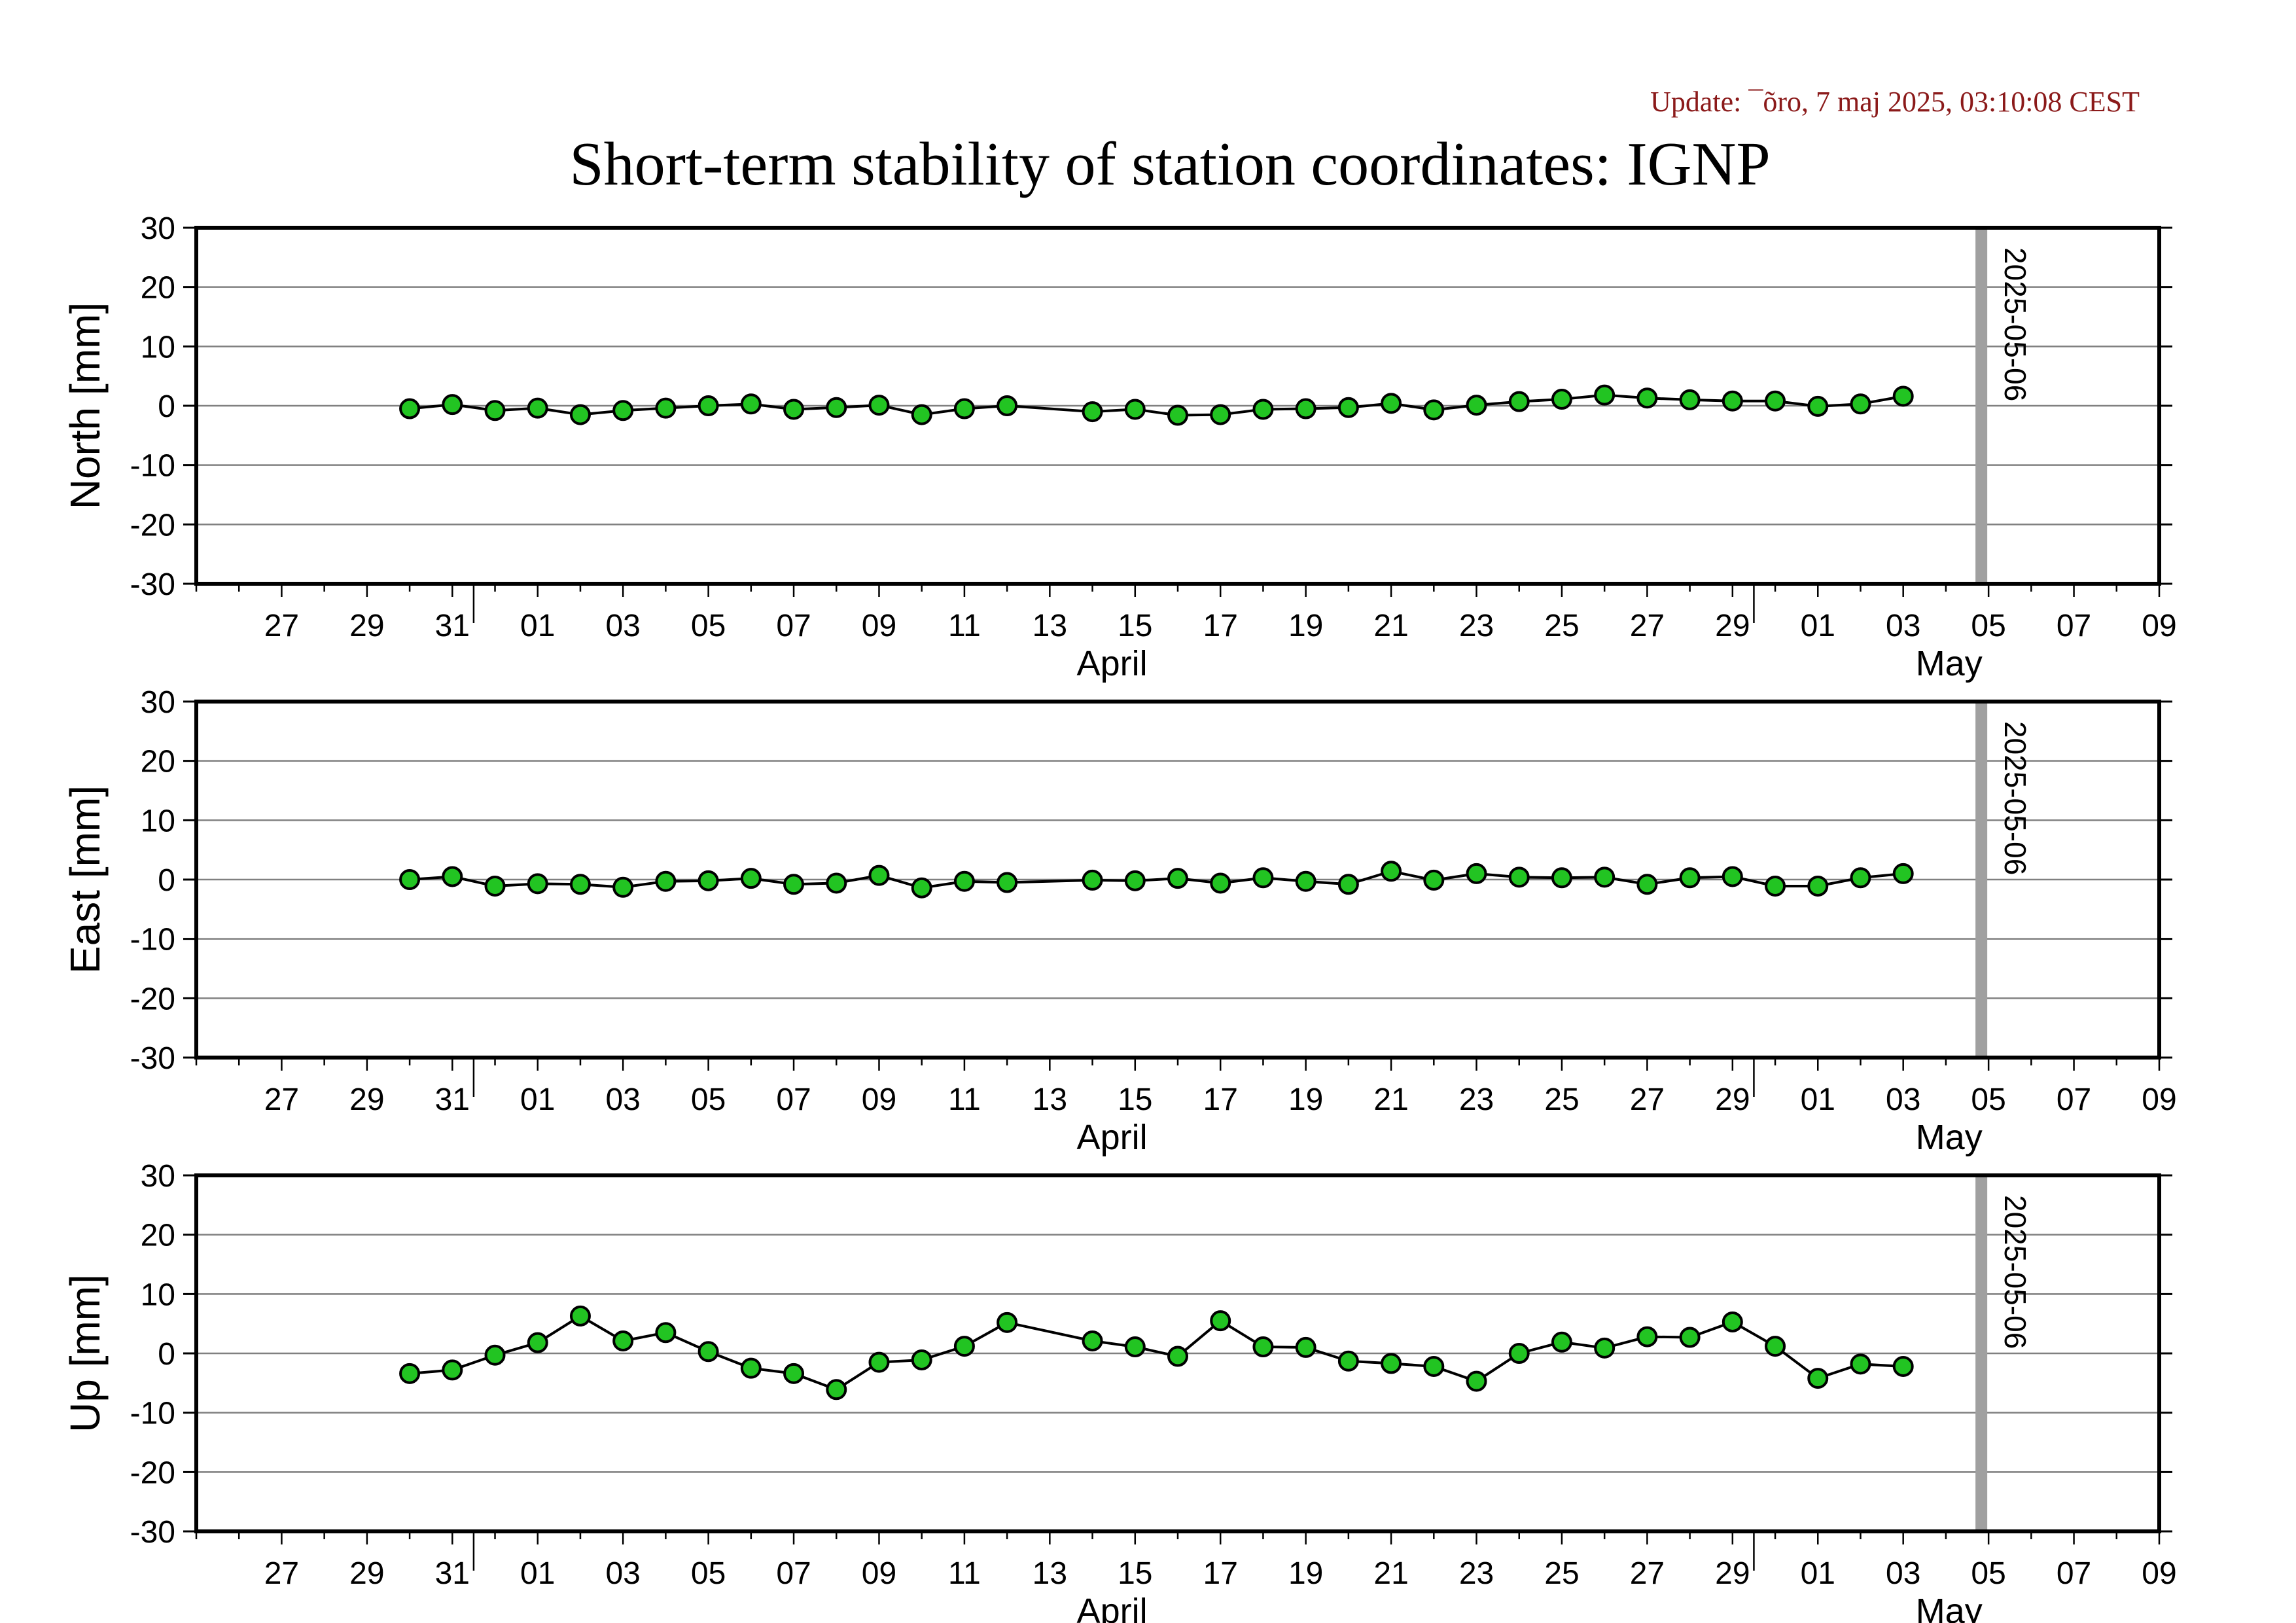  Describe the element at coordinates (152, 1533) in the screenshot. I see `y-tick-label: -30` at that location.